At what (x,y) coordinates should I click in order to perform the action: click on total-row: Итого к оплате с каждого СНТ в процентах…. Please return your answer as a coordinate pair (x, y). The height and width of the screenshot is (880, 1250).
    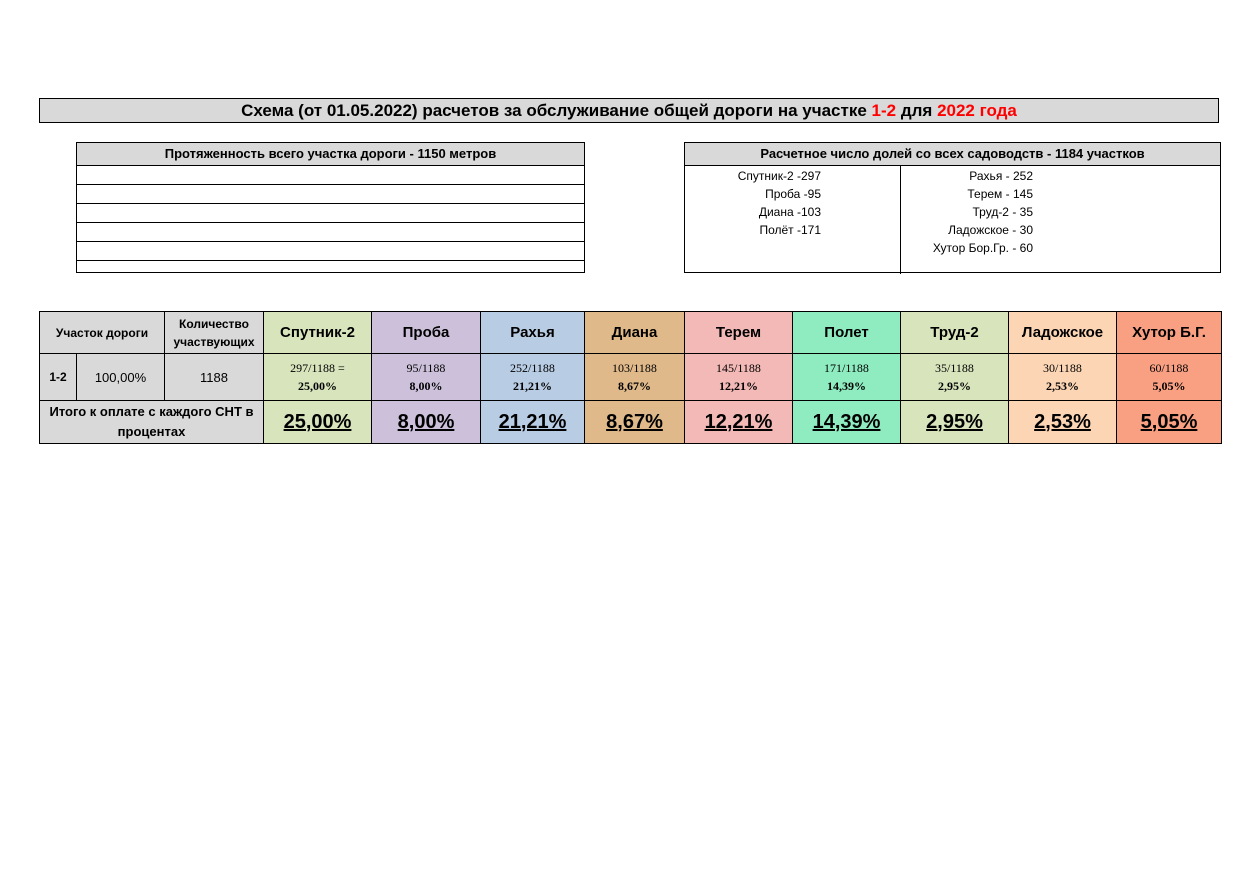
    Looking at the image, I should click on (630, 422).